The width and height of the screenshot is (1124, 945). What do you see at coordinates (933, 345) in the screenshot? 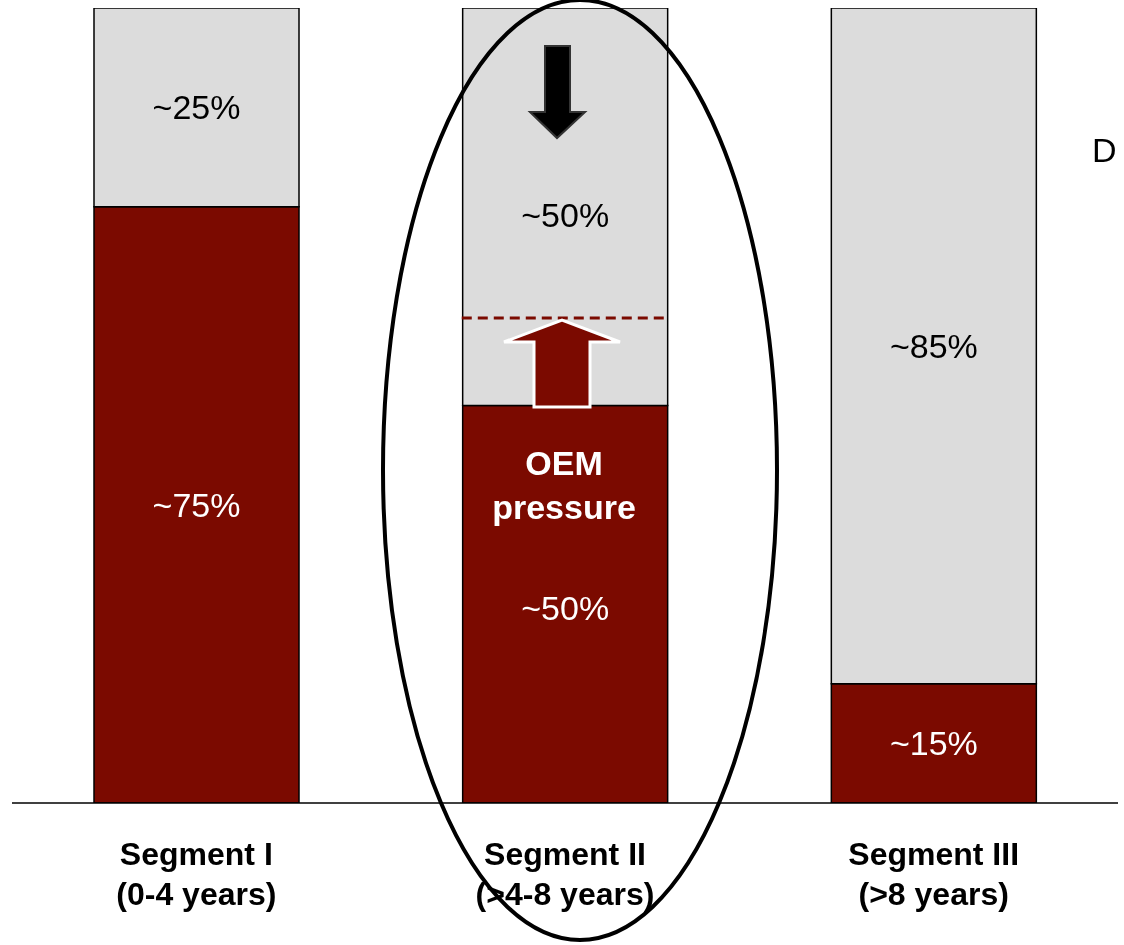
I see `data-label: ~85%` at bounding box center [933, 345].